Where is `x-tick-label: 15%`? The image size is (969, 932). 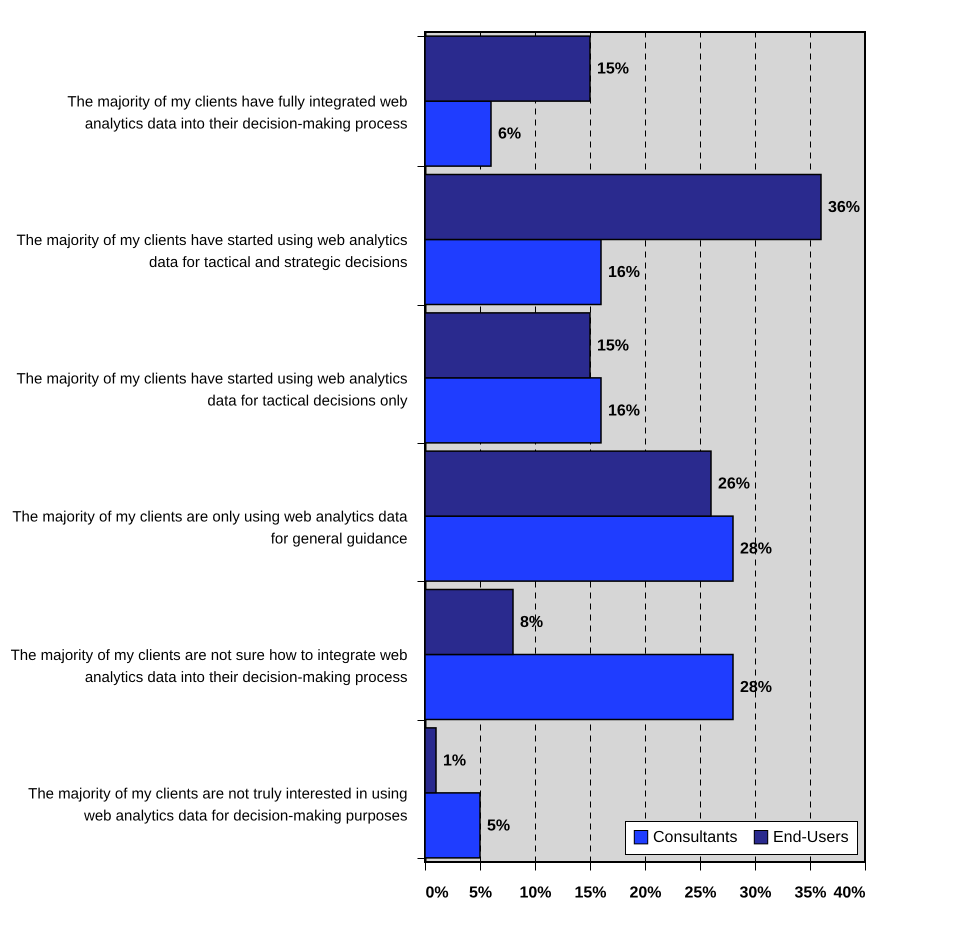
x-tick-label: 15% is located at coordinates (590, 893).